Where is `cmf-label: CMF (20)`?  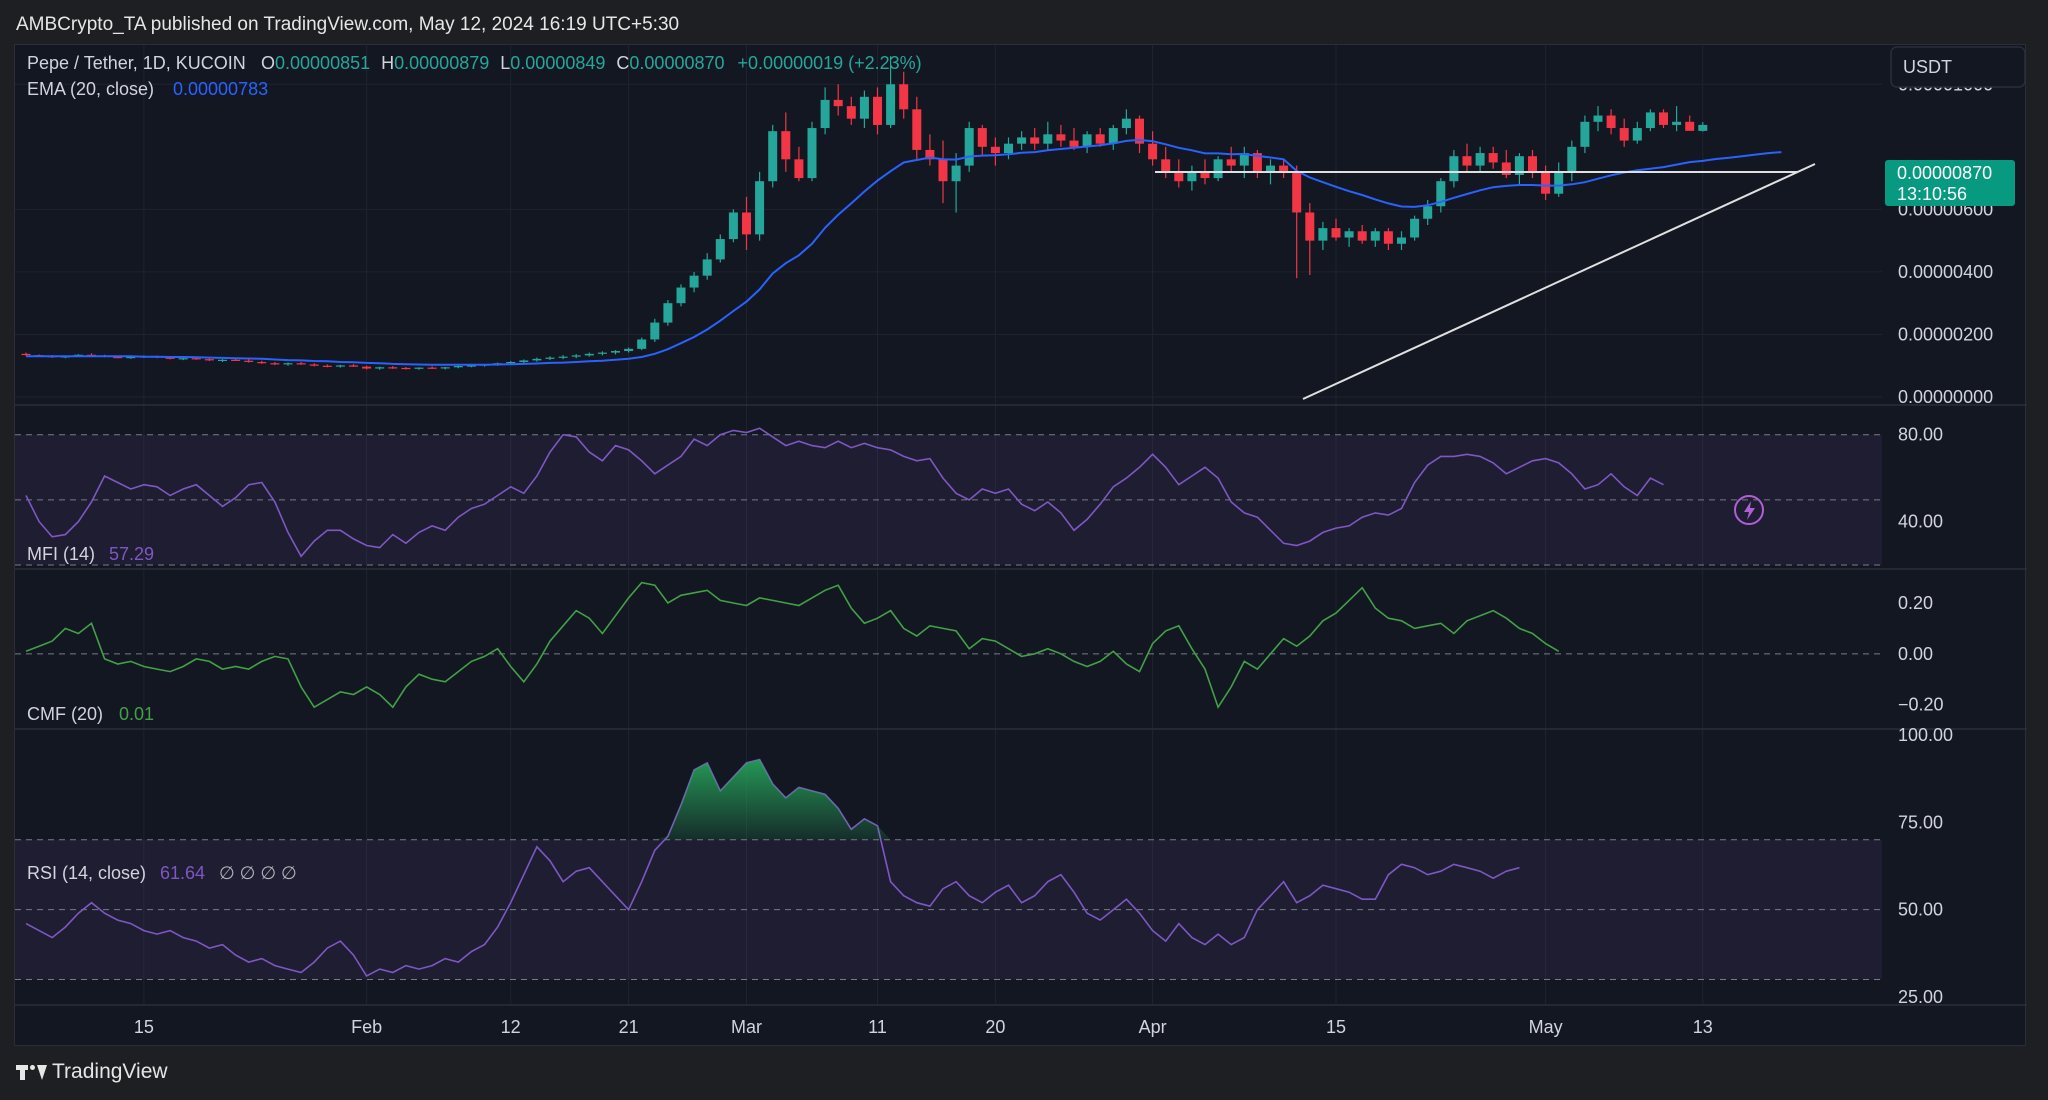
cmf-label: CMF (20) is located at coordinates (65, 714).